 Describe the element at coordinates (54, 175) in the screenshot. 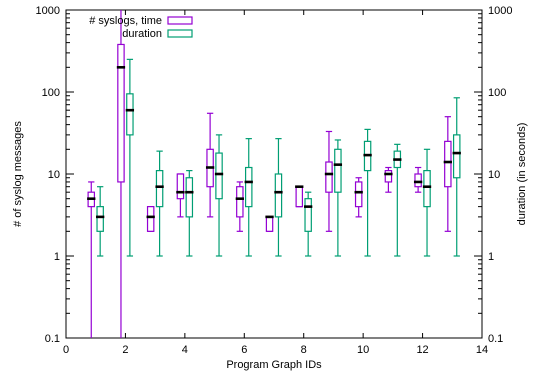

I see `y-tick-label-left: 10` at that location.